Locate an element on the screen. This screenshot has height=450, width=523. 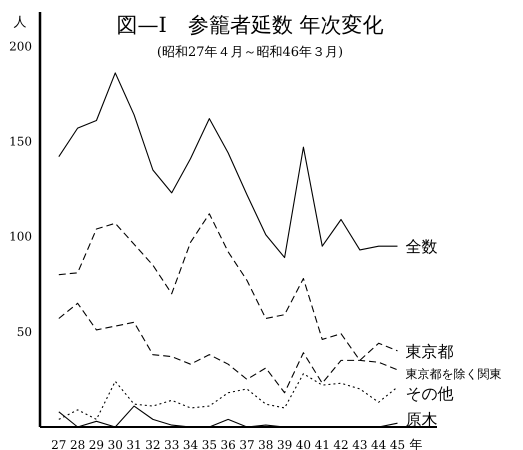
series-label: 東京都 is located at coordinates (430, 351).